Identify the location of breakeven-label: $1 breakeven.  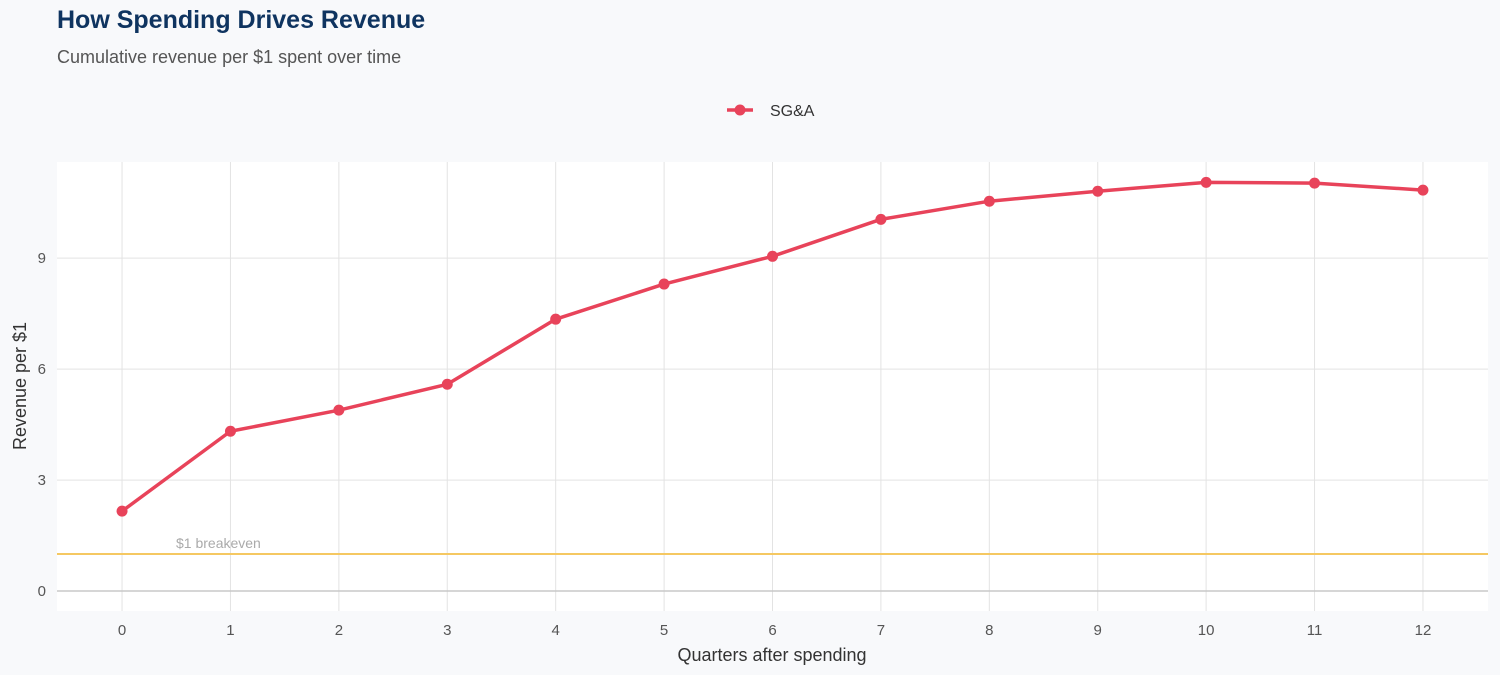
(218, 543).